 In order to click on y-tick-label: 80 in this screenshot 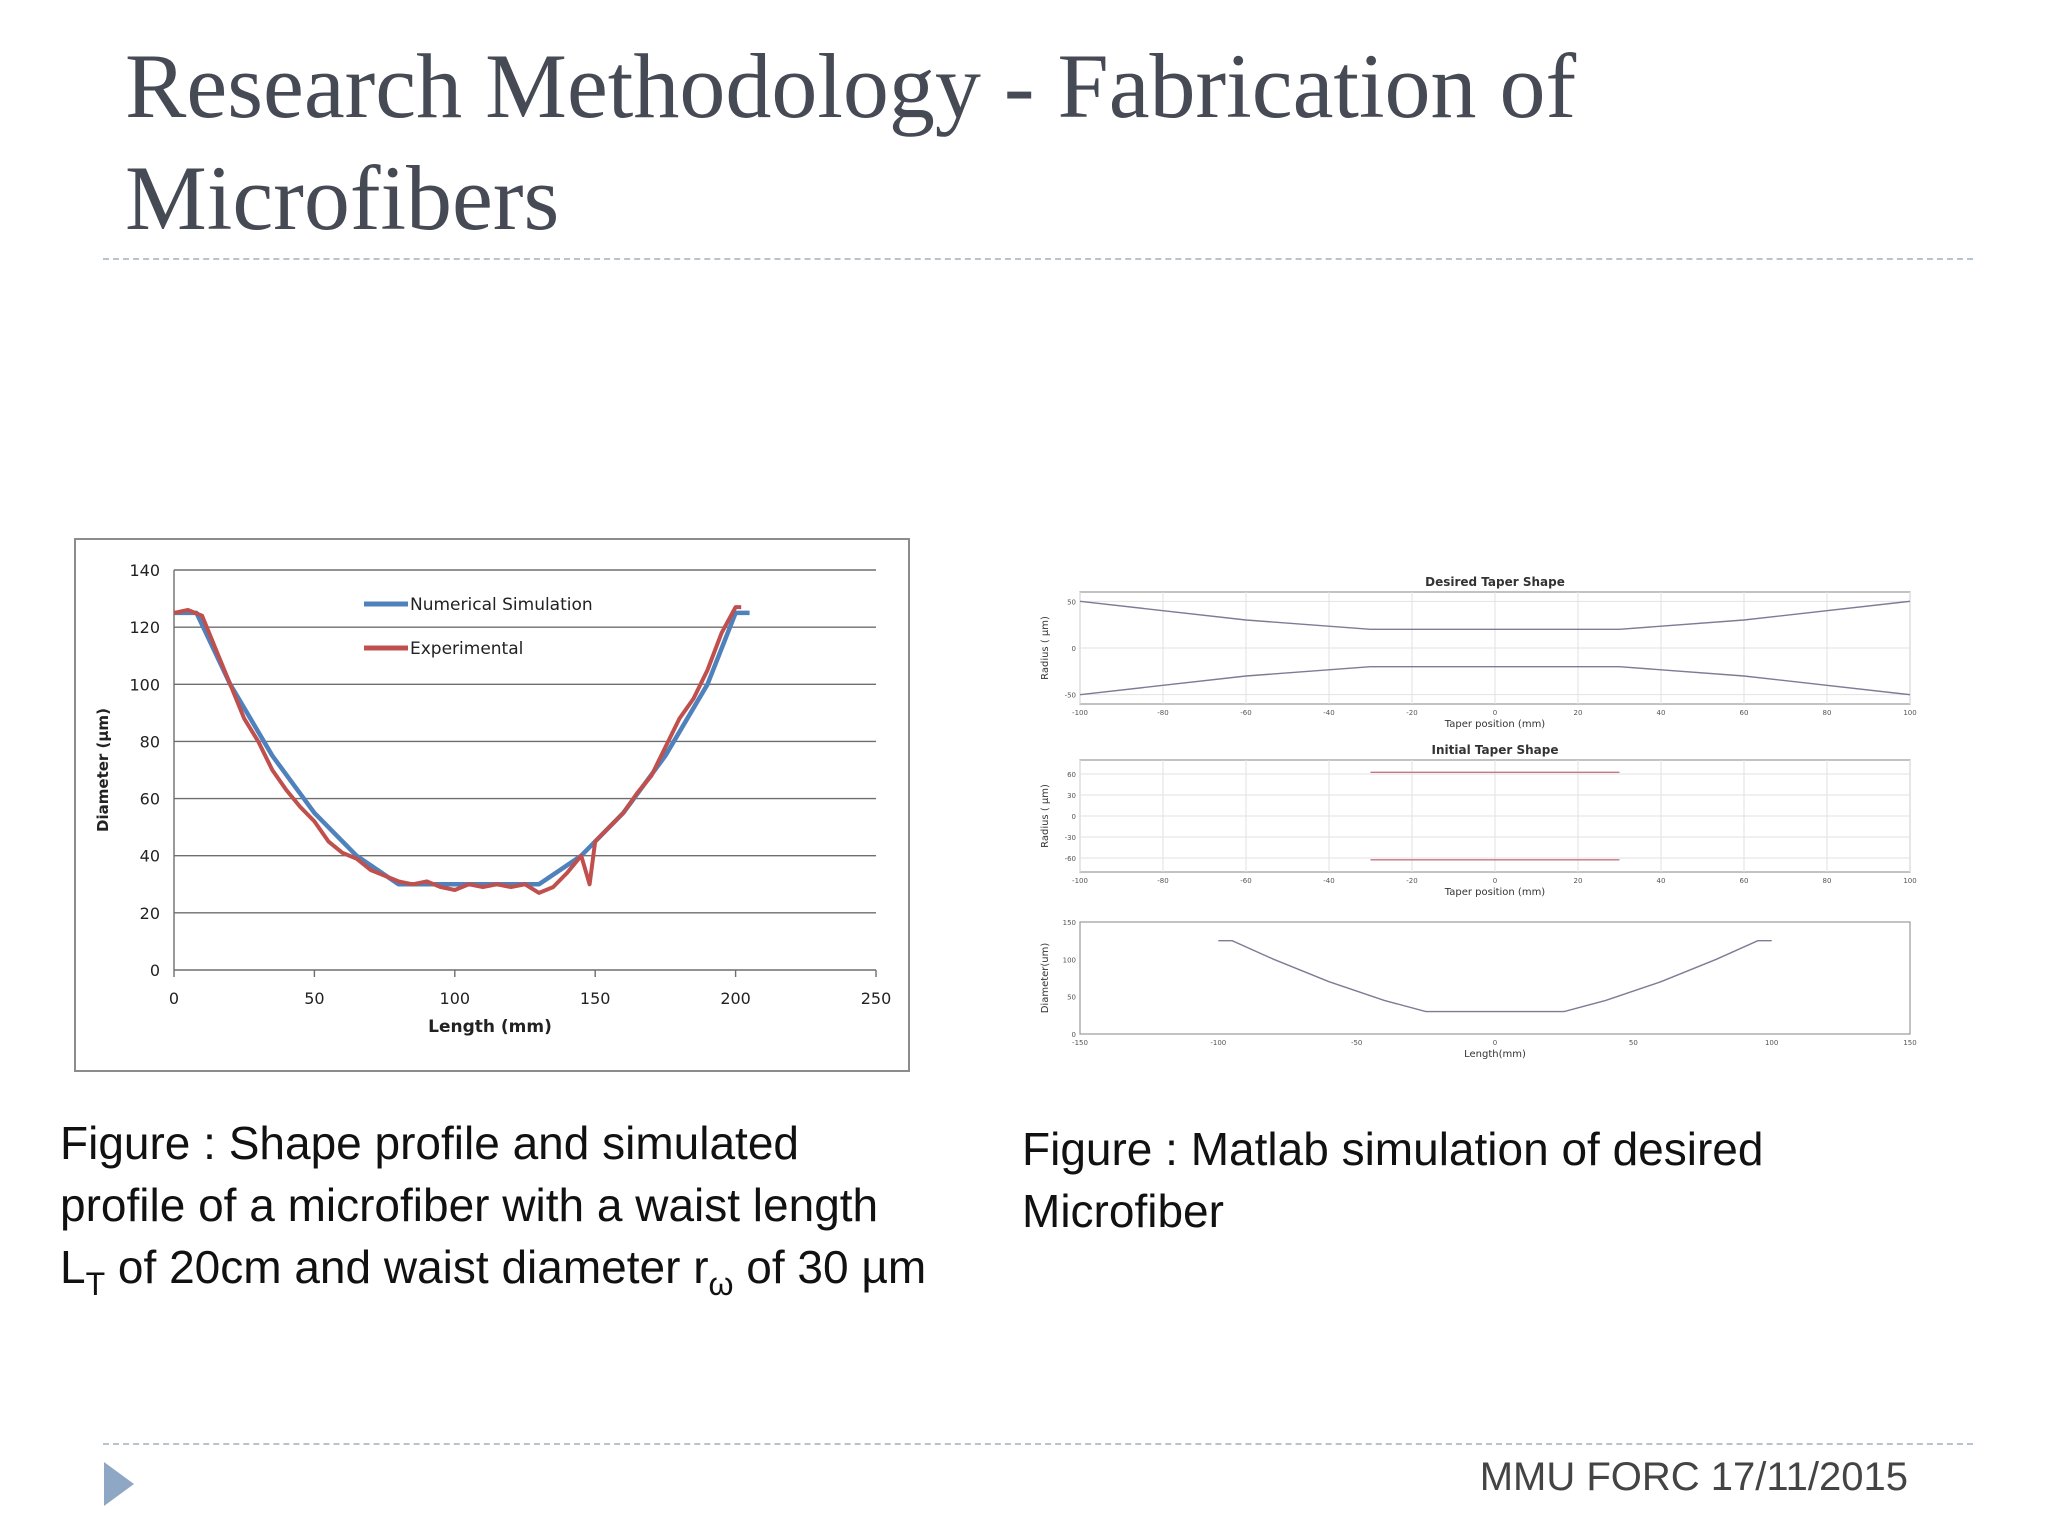, I will do `click(150, 741)`.